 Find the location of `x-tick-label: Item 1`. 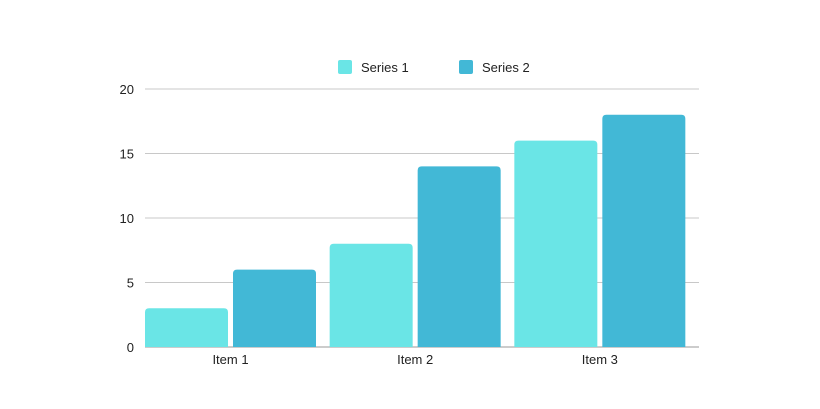

x-tick-label: Item 1 is located at coordinates (230, 359).